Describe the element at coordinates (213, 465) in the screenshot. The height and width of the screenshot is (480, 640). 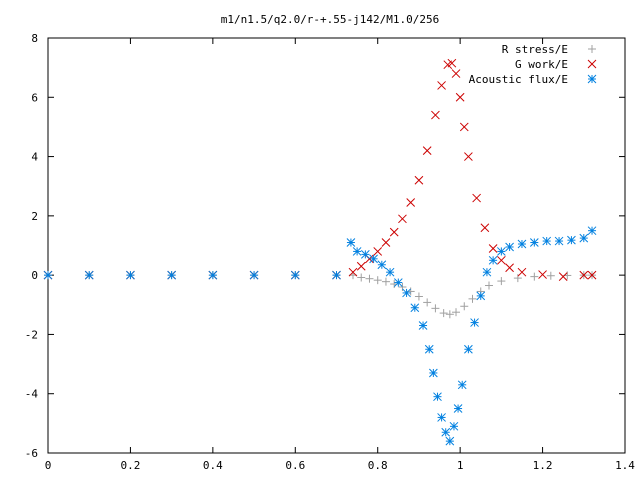
I see `x-tick-label: 0.4` at that location.